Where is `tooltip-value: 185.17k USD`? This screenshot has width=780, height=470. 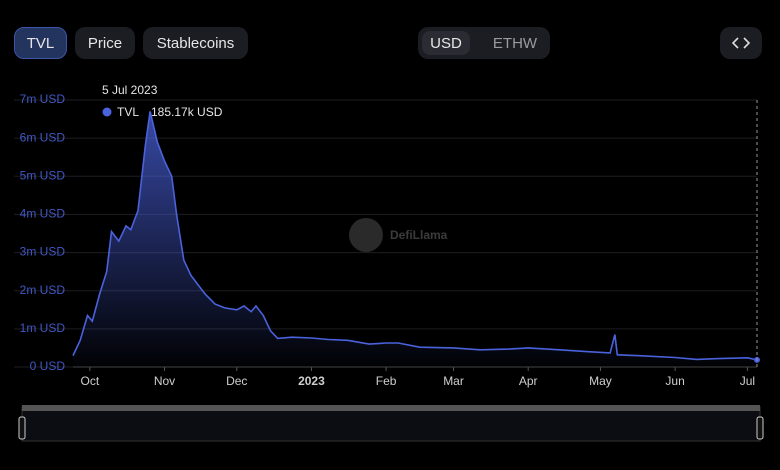 tooltip-value: 185.17k USD is located at coordinates (187, 112).